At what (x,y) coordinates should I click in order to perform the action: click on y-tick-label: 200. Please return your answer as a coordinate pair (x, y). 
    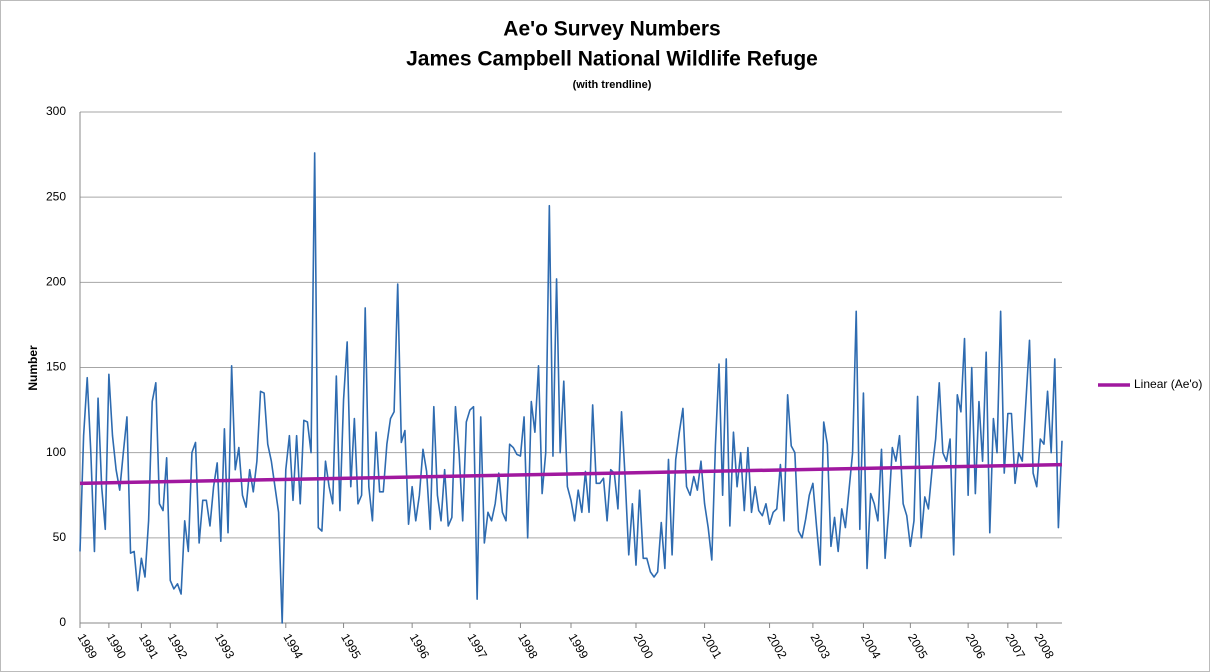
    Looking at the image, I should click on (56, 282).